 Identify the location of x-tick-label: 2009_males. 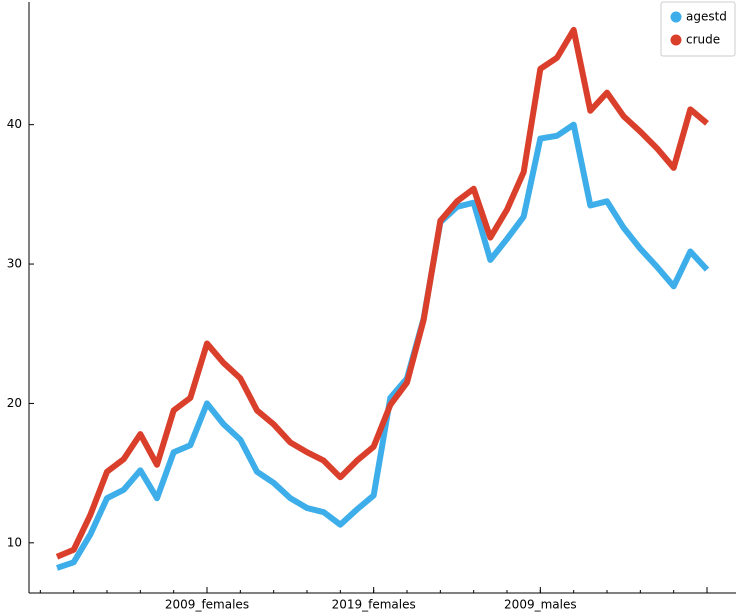
(540, 605).